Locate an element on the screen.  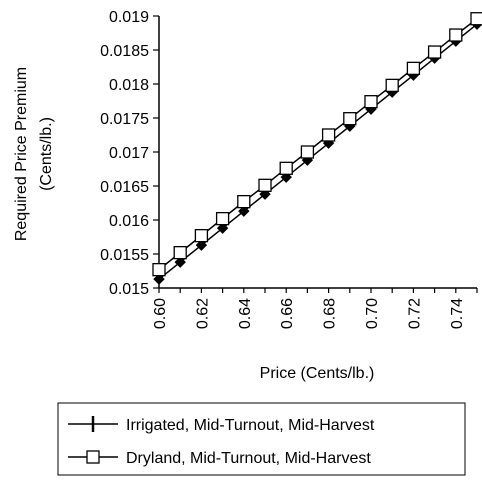
x-tick-label: 0.64 is located at coordinates (245, 313).